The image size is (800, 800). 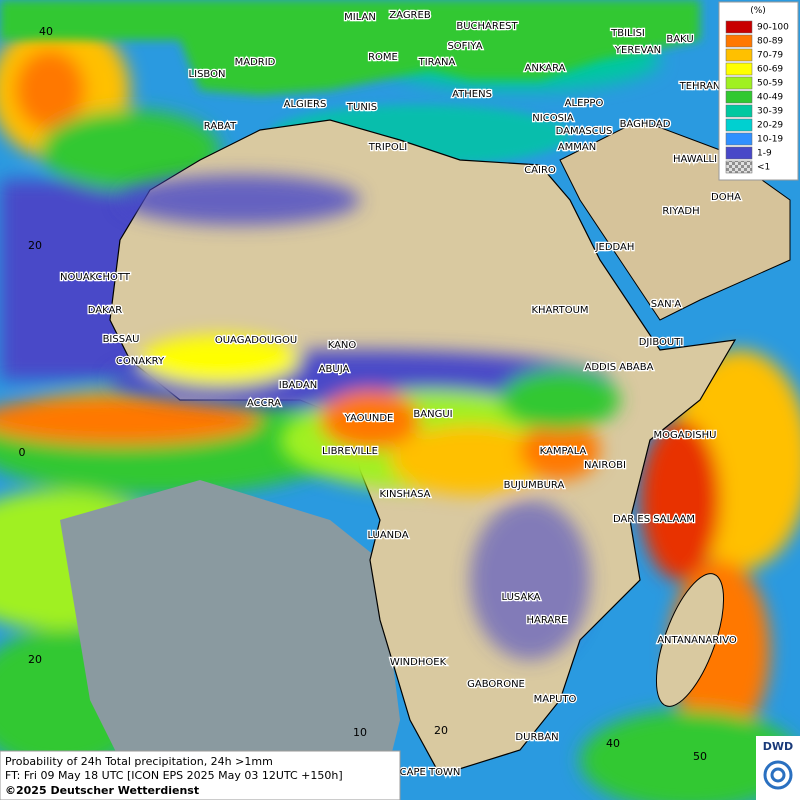 What do you see at coordinates (770, 98) in the screenshot?
I see `legend-label: 40-49` at bounding box center [770, 98].